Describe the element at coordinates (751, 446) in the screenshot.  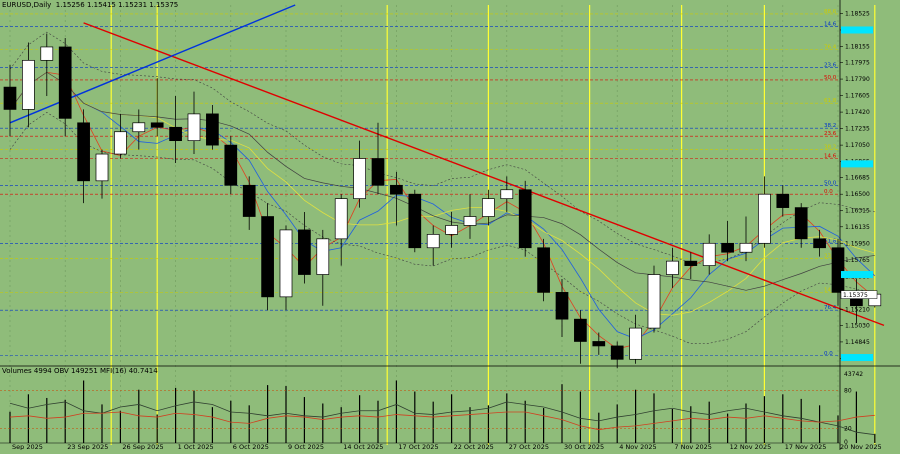
I see `date-tick-label: 12 Nov 2025` at that location.